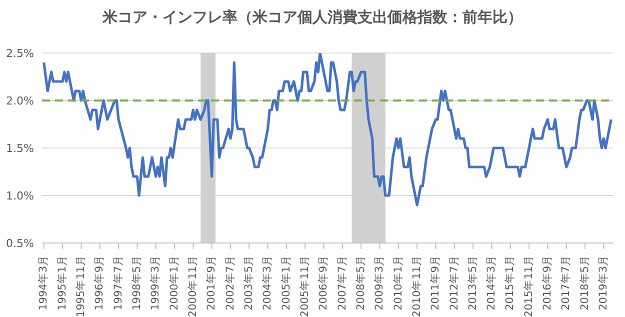  What do you see at coordinates (566, 282) in the screenshot?
I see `x-tick-label: 2017年7月` at bounding box center [566, 282].